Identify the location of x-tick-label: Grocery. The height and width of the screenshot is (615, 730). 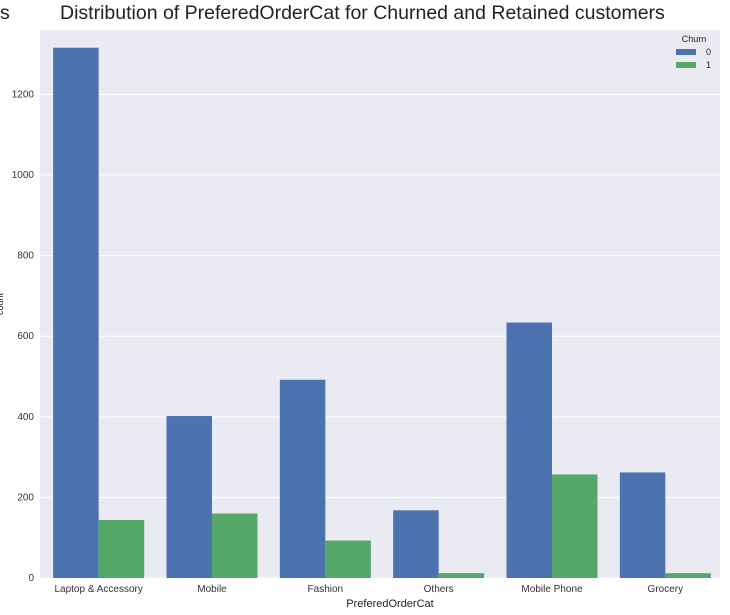
(666, 589).